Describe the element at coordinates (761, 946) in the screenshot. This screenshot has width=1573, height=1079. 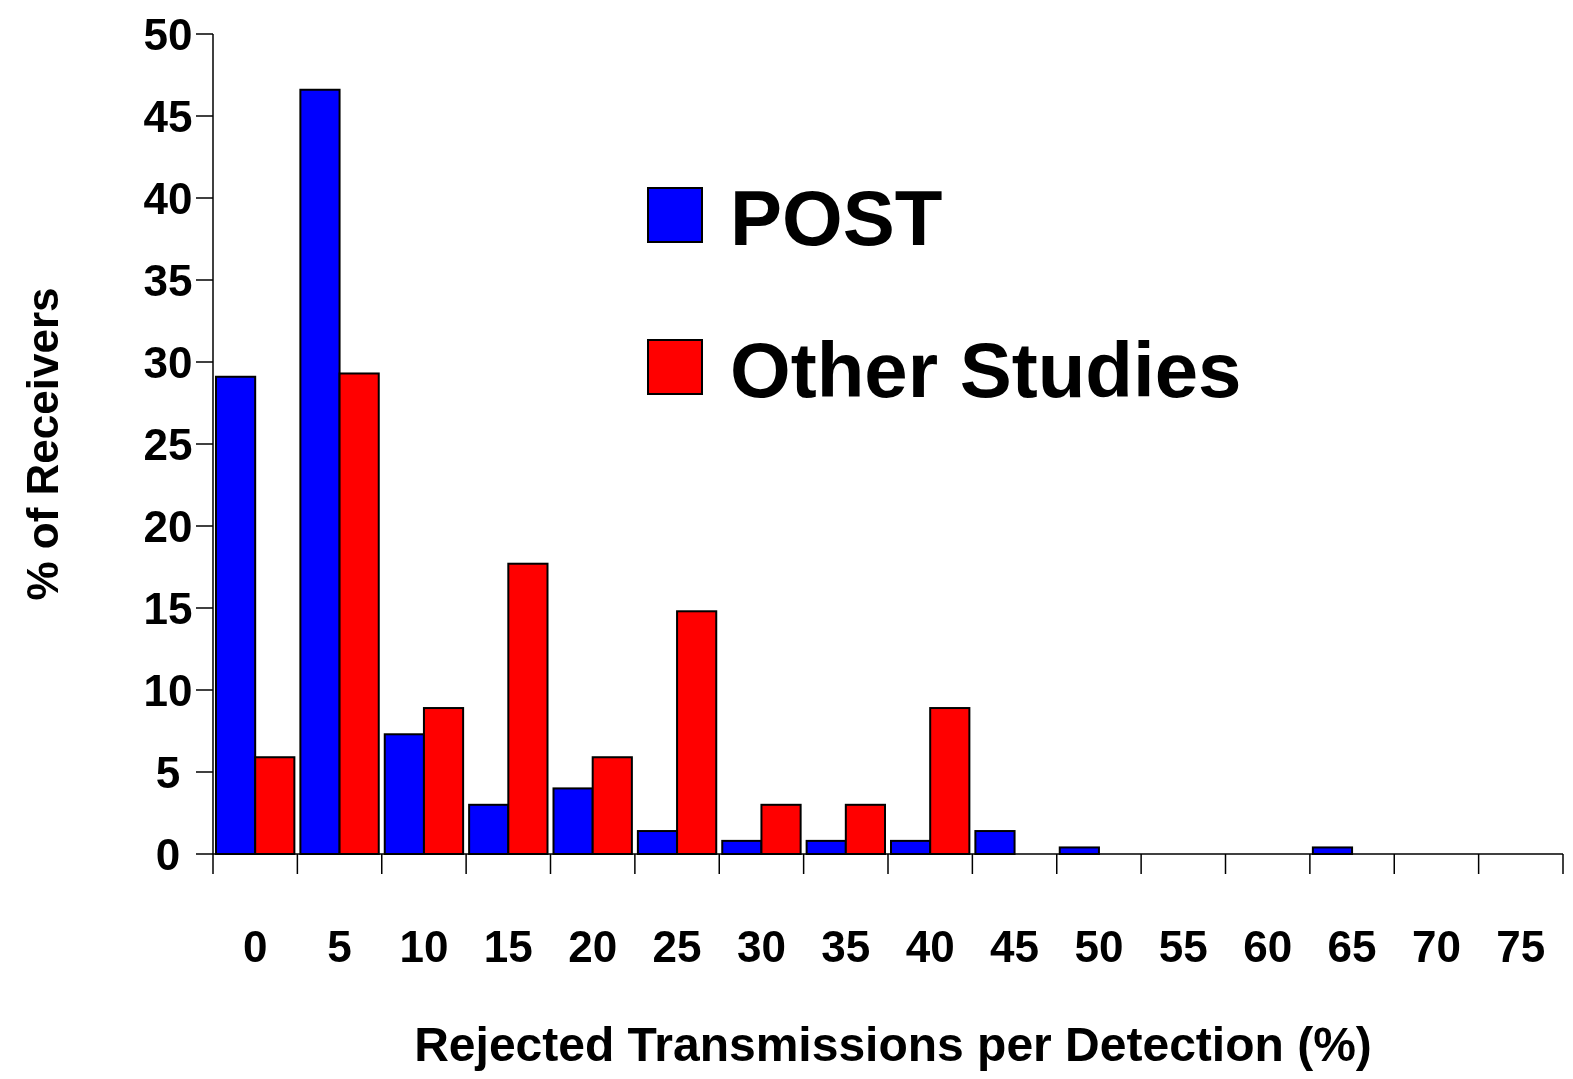
I see `x-tick-label: 30` at that location.